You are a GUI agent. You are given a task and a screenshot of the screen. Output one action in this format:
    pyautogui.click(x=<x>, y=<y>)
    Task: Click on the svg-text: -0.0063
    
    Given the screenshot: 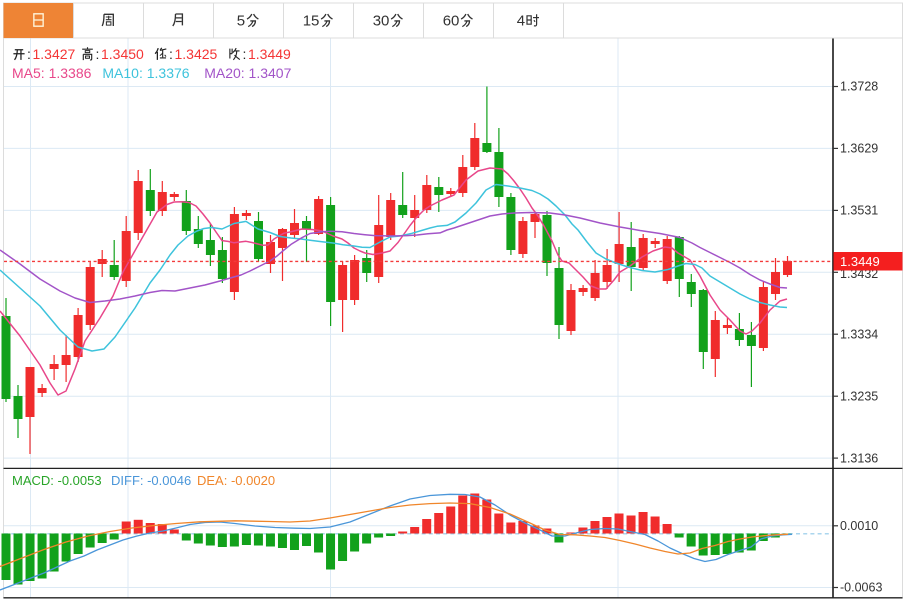 What is the action you would take?
    pyautogui.click(x=861, y=588)
    